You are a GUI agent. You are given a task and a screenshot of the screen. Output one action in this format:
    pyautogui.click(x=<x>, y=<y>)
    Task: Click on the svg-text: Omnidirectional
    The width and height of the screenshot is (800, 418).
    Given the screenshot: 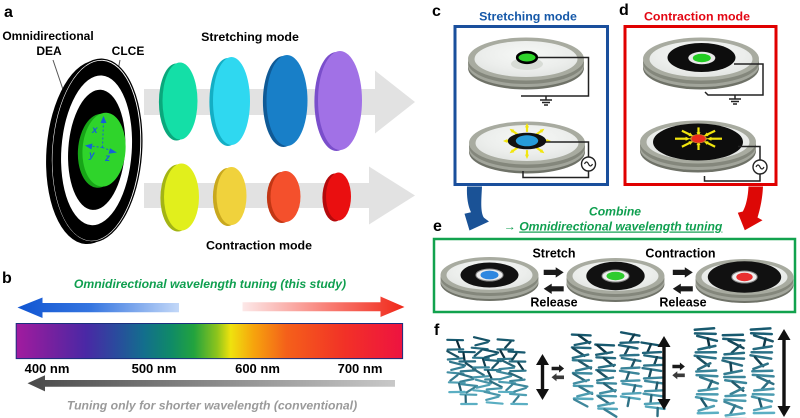 What is the action you would take?
    pyautogui.click(x=47, y=36)
    